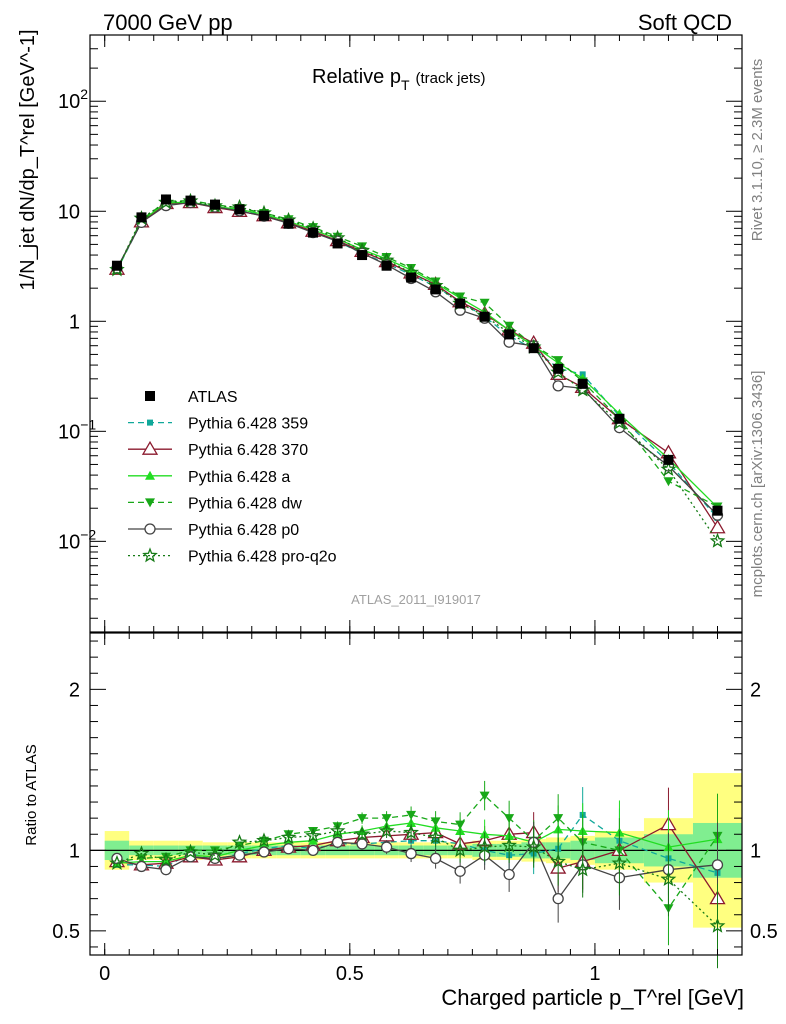 The height and width of the screenshot is (1024, 786). I want to click on legend-item: Pythia 6.428 dw, so click(215, 503).